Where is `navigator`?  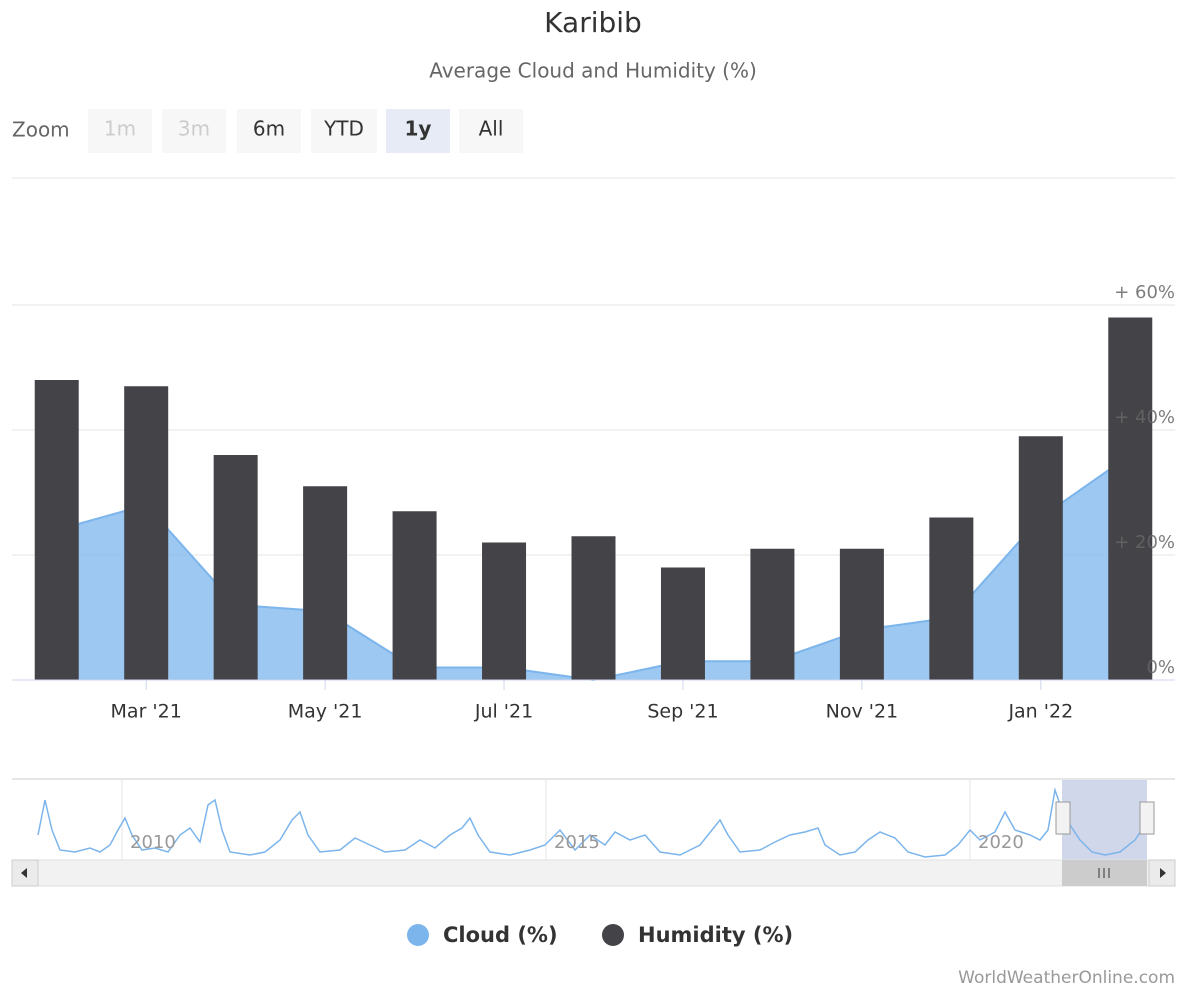 navigator is located at coordinates (593, 820).